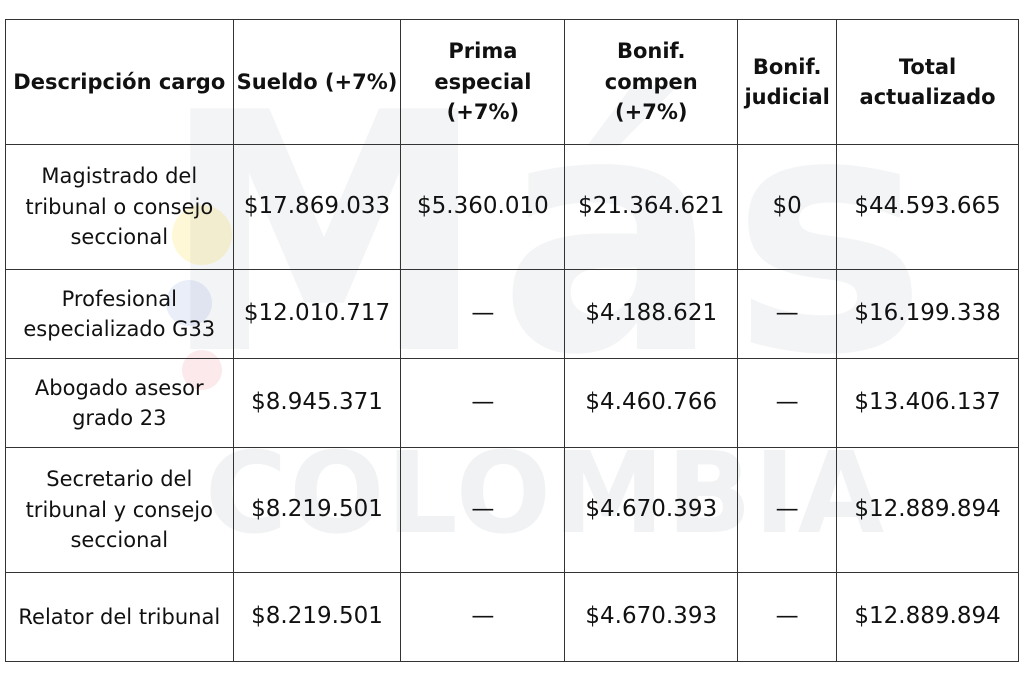  Describe the element at coordinates (317, 314) in the screenshot. I see `cell-sueldo: $12.010.717` at that location.